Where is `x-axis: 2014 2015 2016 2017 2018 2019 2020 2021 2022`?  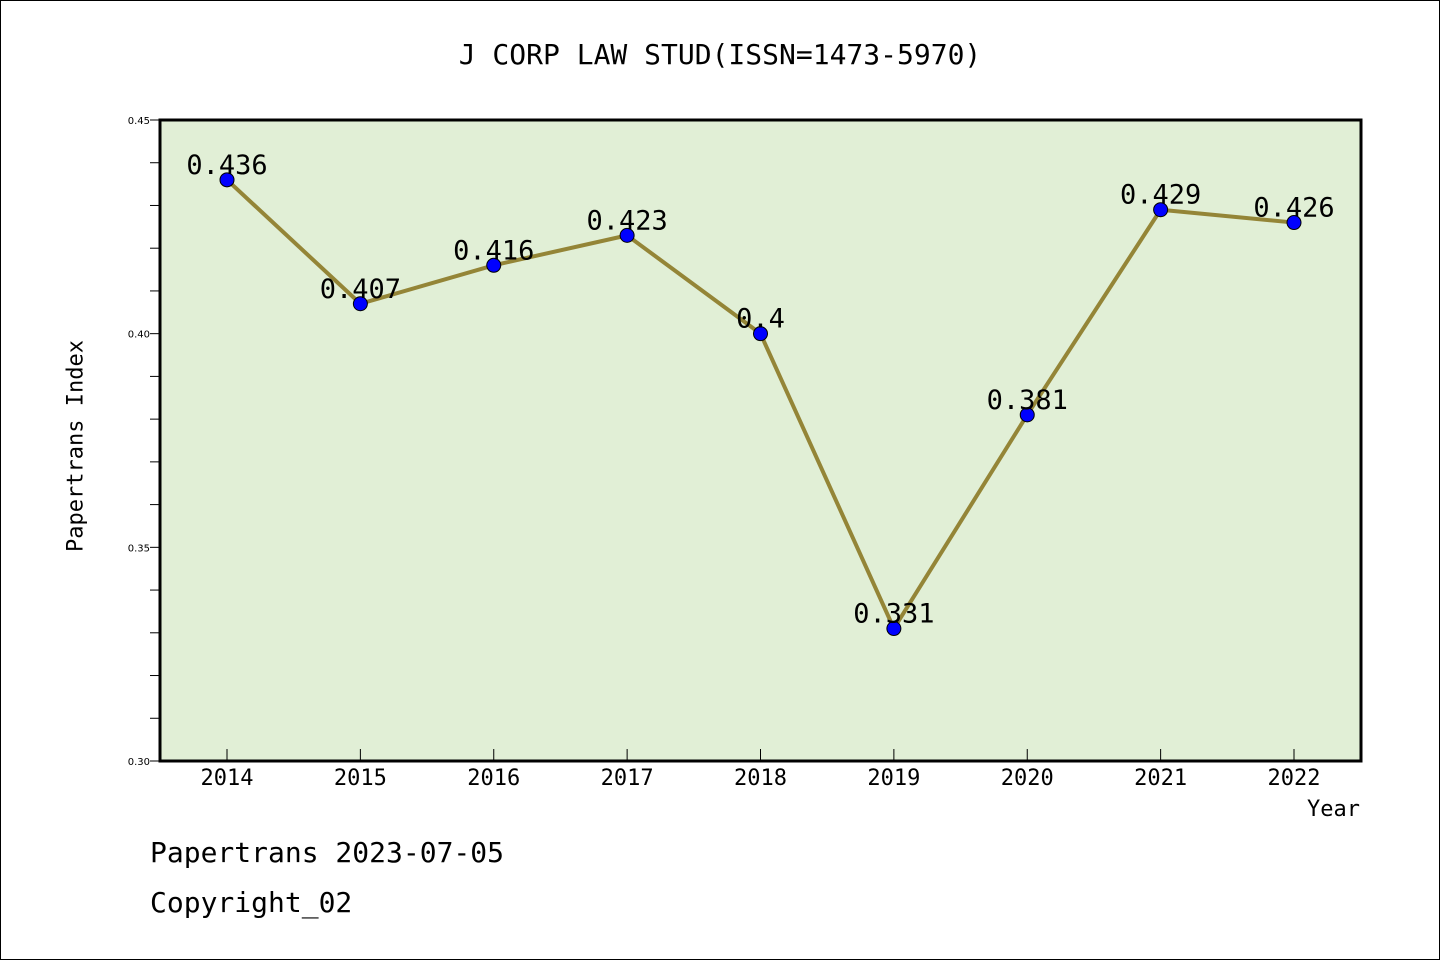
x-axis: 2014 2015 2016 2017 2018 2019 2020 2021 2022 is located at coordinates (761, 770).